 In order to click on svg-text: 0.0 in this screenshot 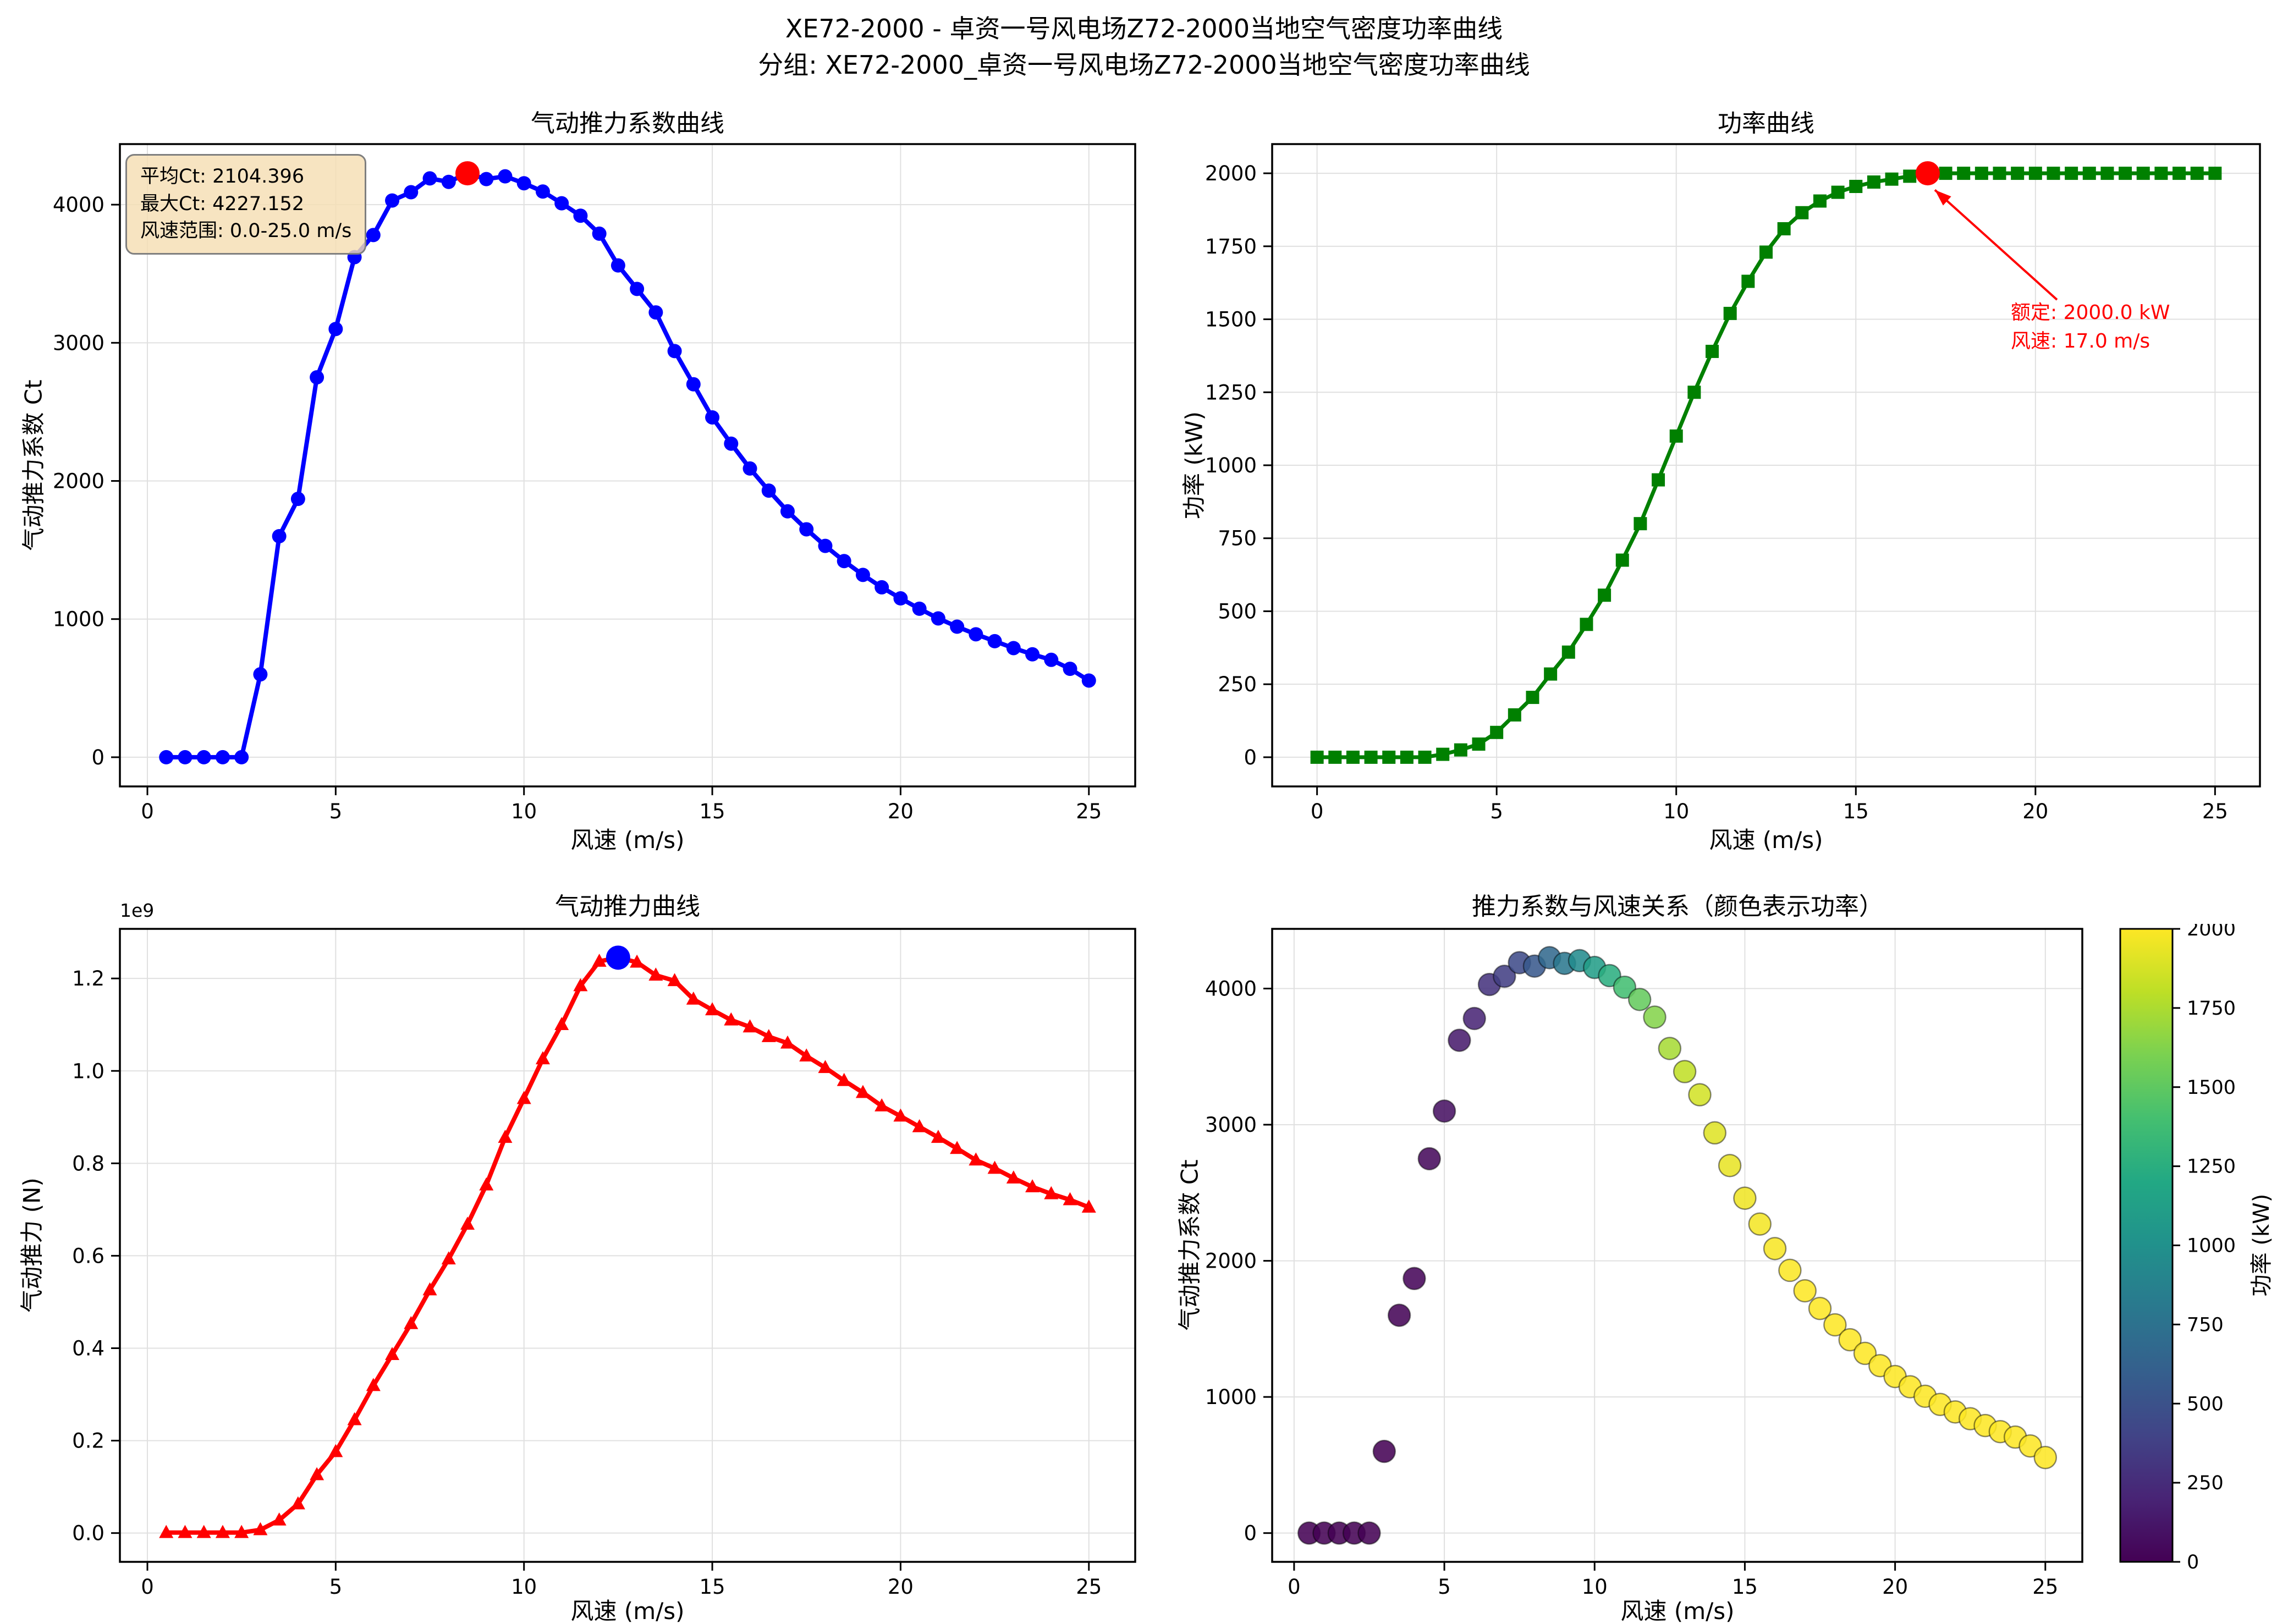, I will do `click(88, 1533)`.